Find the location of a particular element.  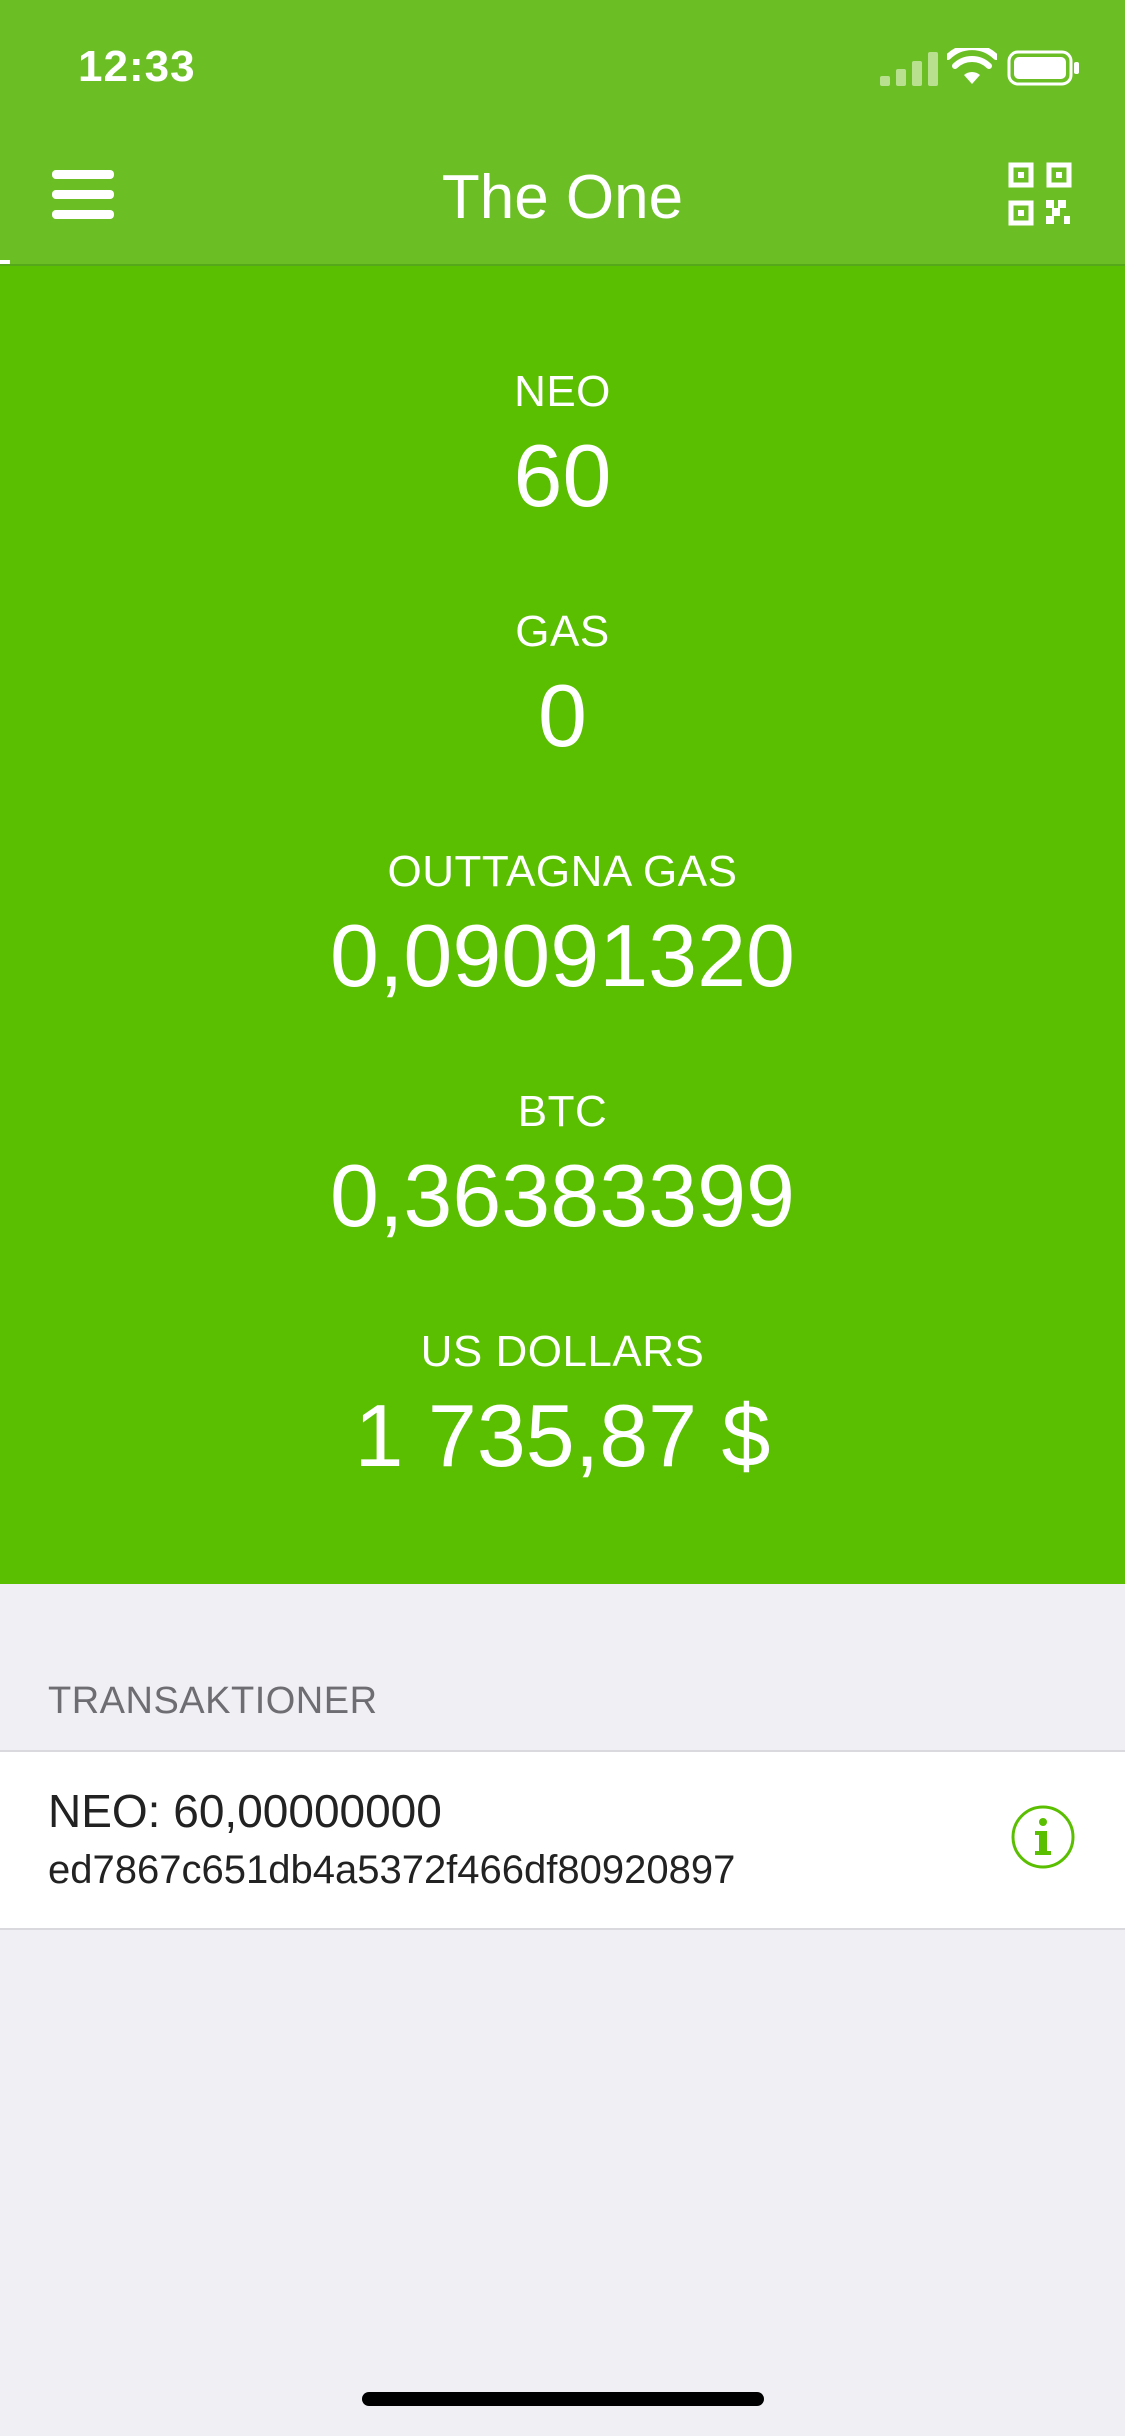

transactions-header: TRANSAKTIONER is located at coordinates (213, 1701).